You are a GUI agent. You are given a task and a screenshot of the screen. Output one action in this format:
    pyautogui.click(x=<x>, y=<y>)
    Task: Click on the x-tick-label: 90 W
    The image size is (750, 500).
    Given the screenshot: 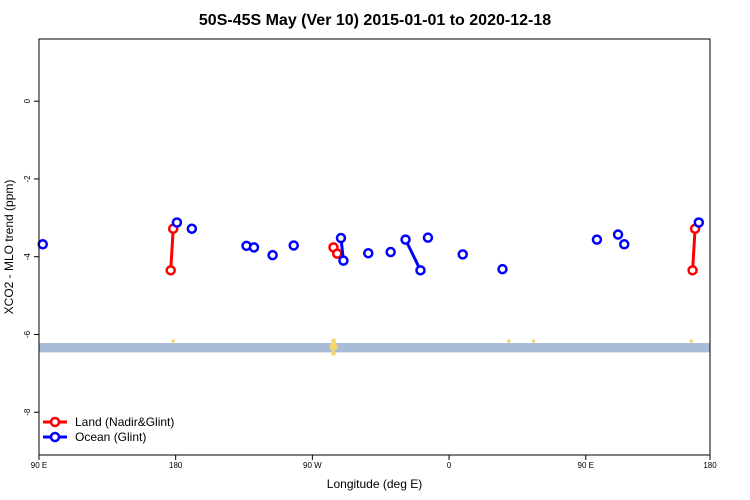 What is the action you would take?
    pyautogui.click(x=312, y=465)
    